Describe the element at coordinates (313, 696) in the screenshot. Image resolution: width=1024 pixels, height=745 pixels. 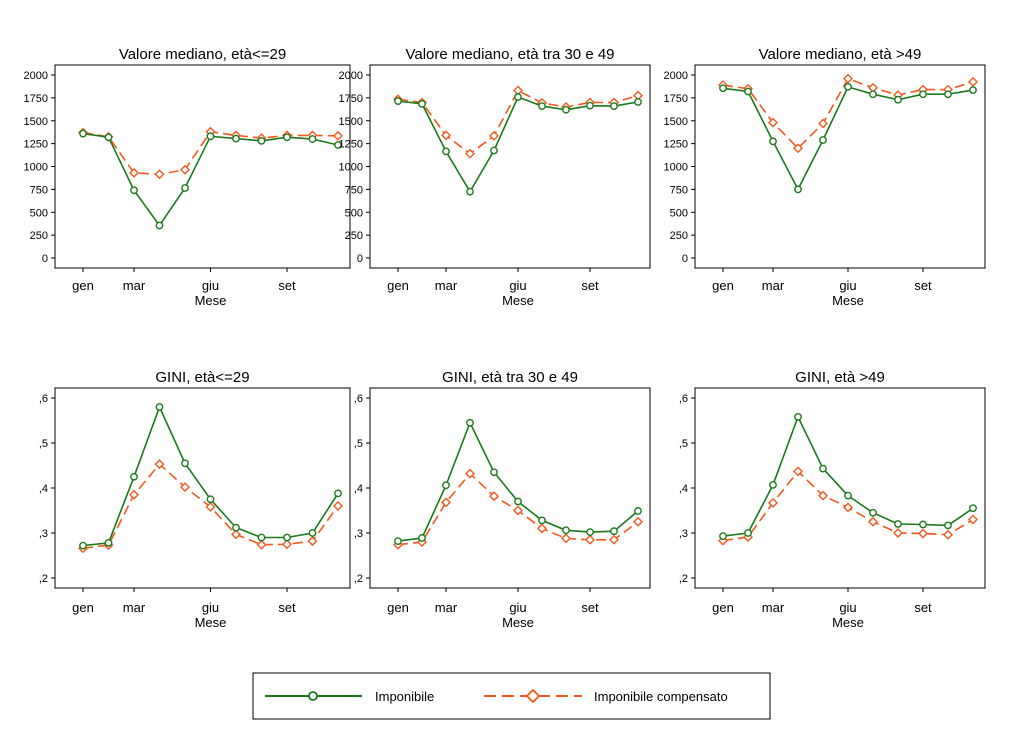
I see `legend-marker-circle-icon` at that location.